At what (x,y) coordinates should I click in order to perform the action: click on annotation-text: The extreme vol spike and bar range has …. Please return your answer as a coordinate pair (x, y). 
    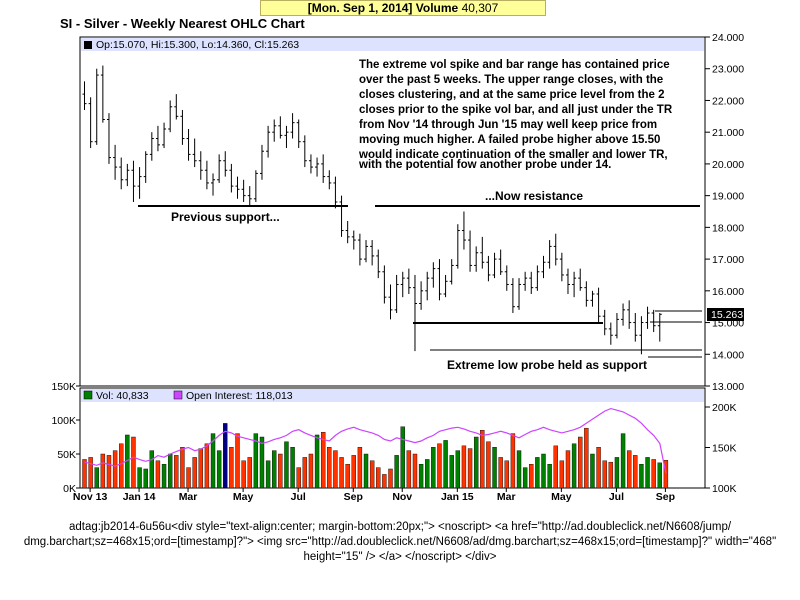
    Looking at the image, I should click on (515, 115).